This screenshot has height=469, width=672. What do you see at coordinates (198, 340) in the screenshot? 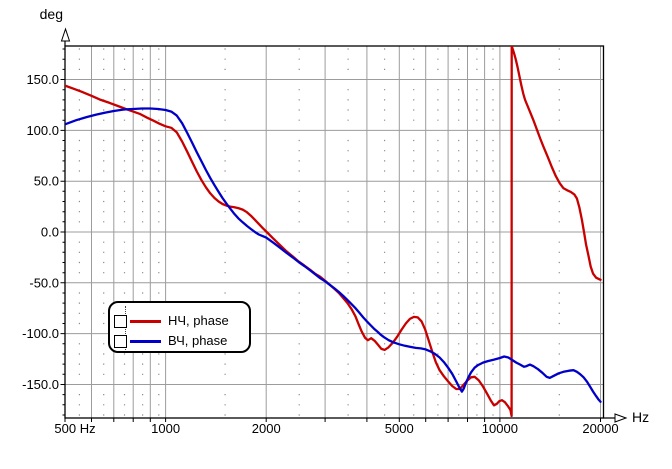
I see `legend-label-vch: ВЧ, phase` at bounding box center [198, 340].